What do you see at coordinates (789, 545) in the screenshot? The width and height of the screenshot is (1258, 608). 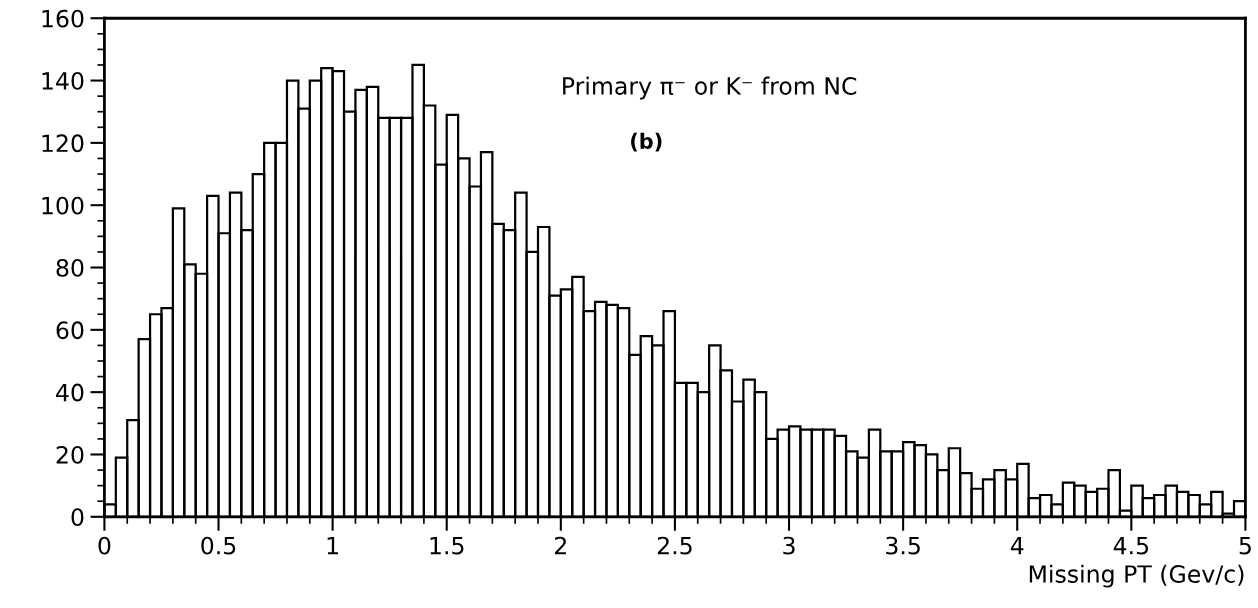 I see `x-tick-label: 3` at bounding box center [789, 545].